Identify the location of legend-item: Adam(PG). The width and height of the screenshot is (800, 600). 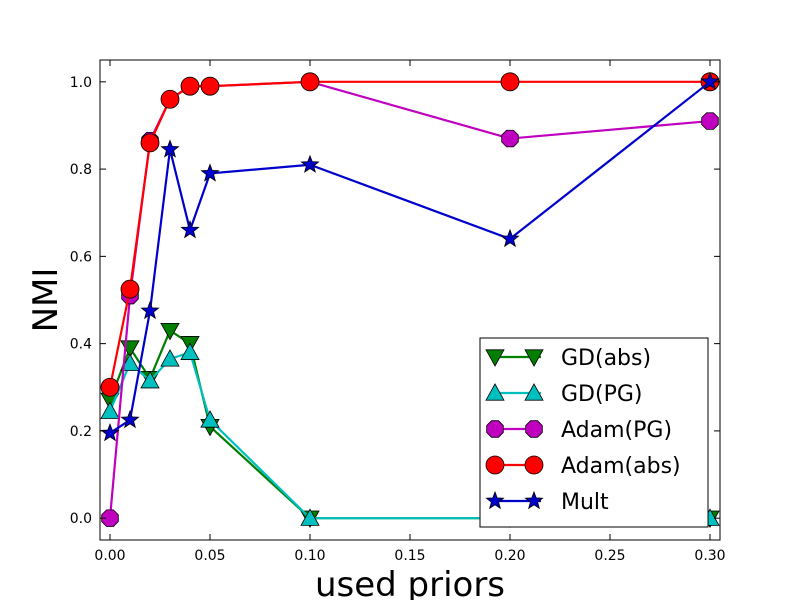
(579, 430).